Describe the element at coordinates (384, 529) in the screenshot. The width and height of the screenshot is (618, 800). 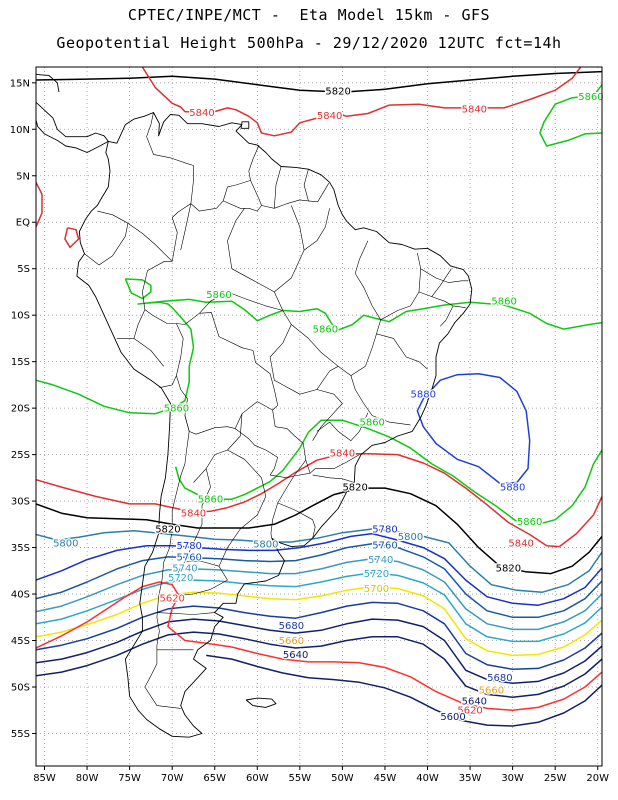
I see `contour-label: 5780` at that location.